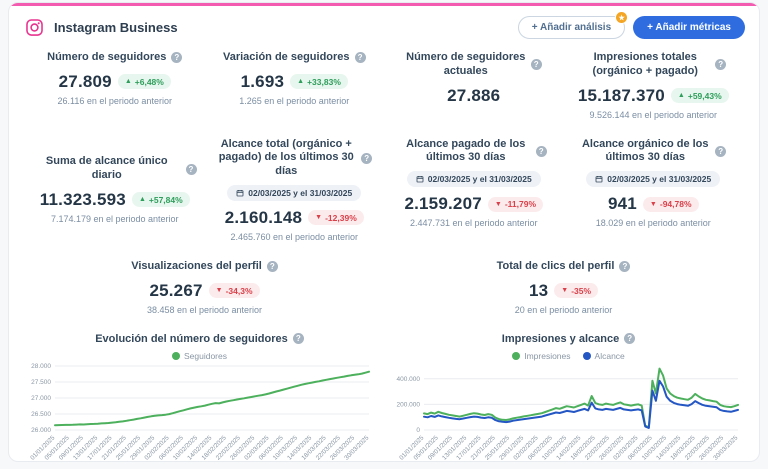 This screenshot has height=469, width=768. What do you see at coordinates (116, 27) in the screenshot?
I see `panel-title: Instagram Business` at bounding box center [116, 27].